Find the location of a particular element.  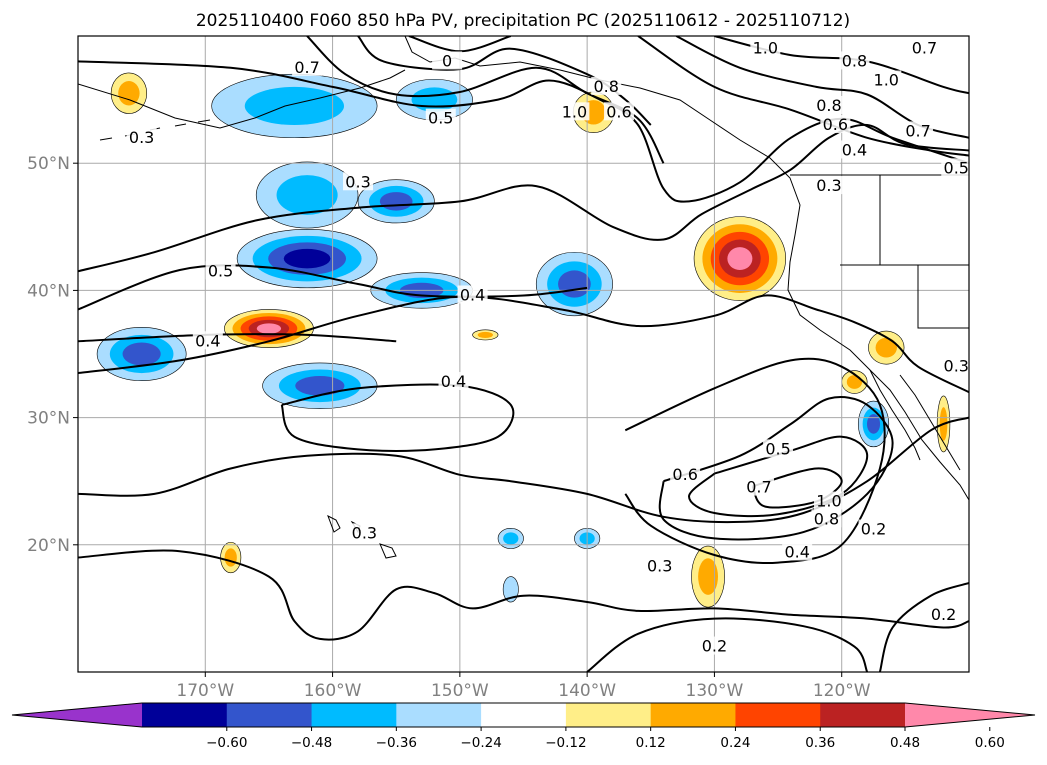

contour-label: 1.0 is located at coordinates (886, 80).